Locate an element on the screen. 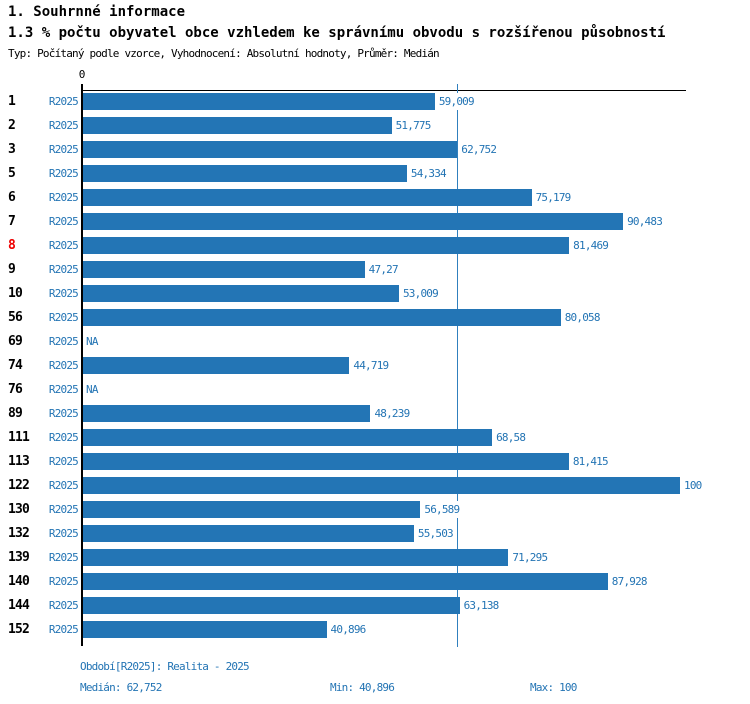  row-id-label: 139 is located at coordinates (19, 557).